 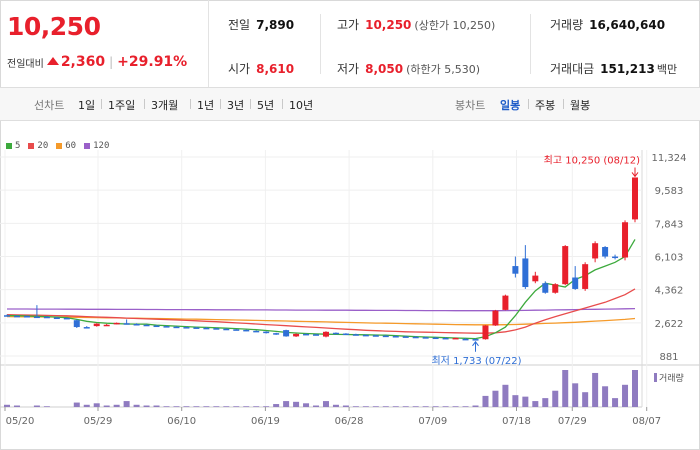 What do you see at coordinates (87, 105) in the screenshot?
I see `period-1day-button: 1일` at bounding box center [87, 105].